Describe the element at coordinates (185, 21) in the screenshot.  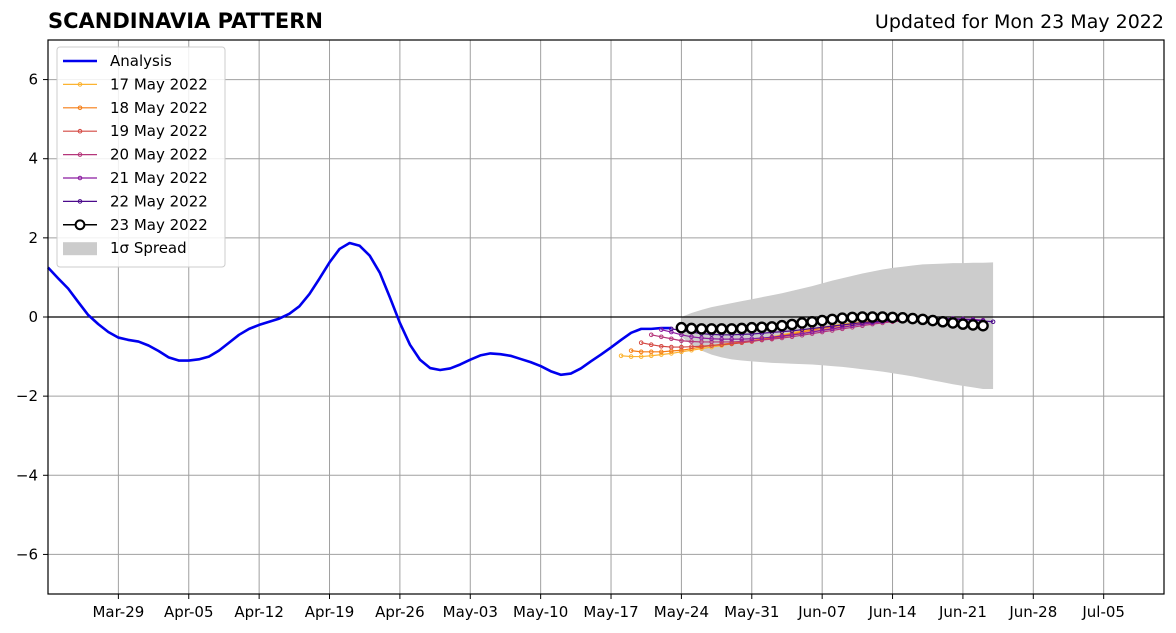
I see `chart-title: SCANDINAVIA PATTERN` at that location.